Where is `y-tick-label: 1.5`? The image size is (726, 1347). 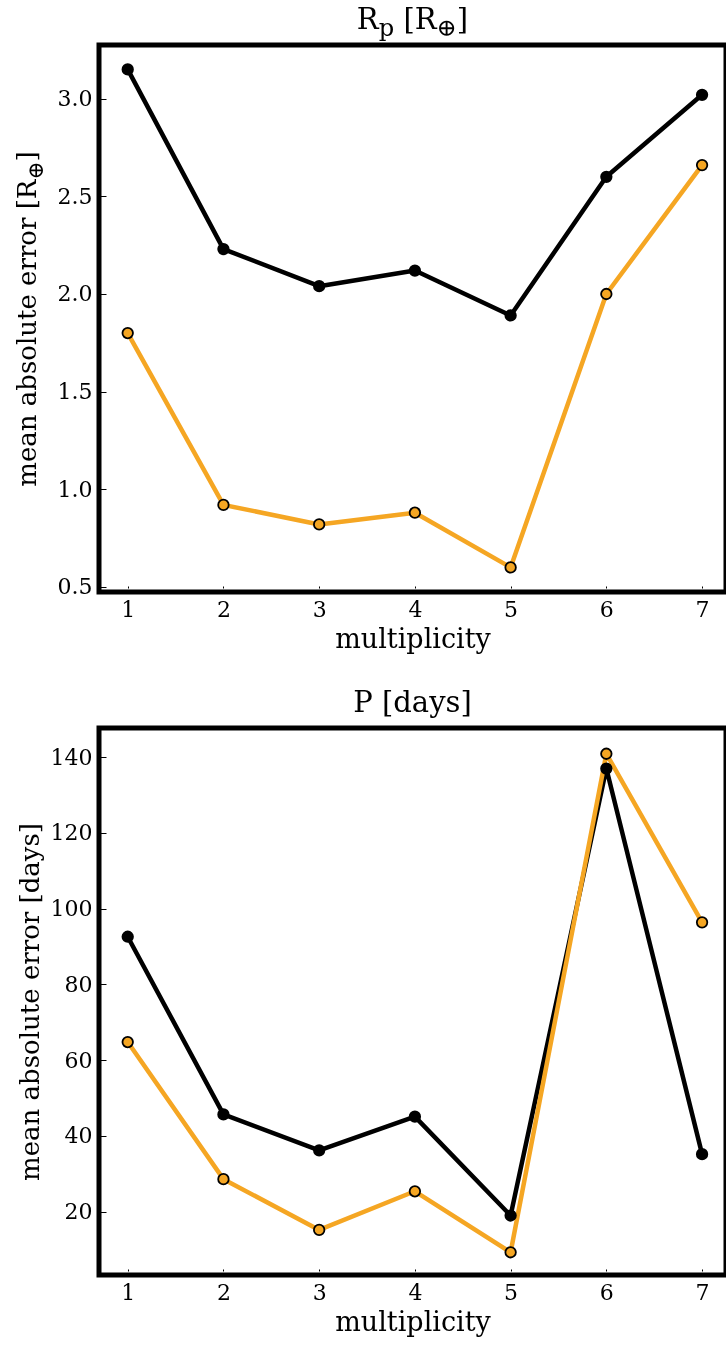
y-tick-label: 1.5 is located at coordinates (75, 392).